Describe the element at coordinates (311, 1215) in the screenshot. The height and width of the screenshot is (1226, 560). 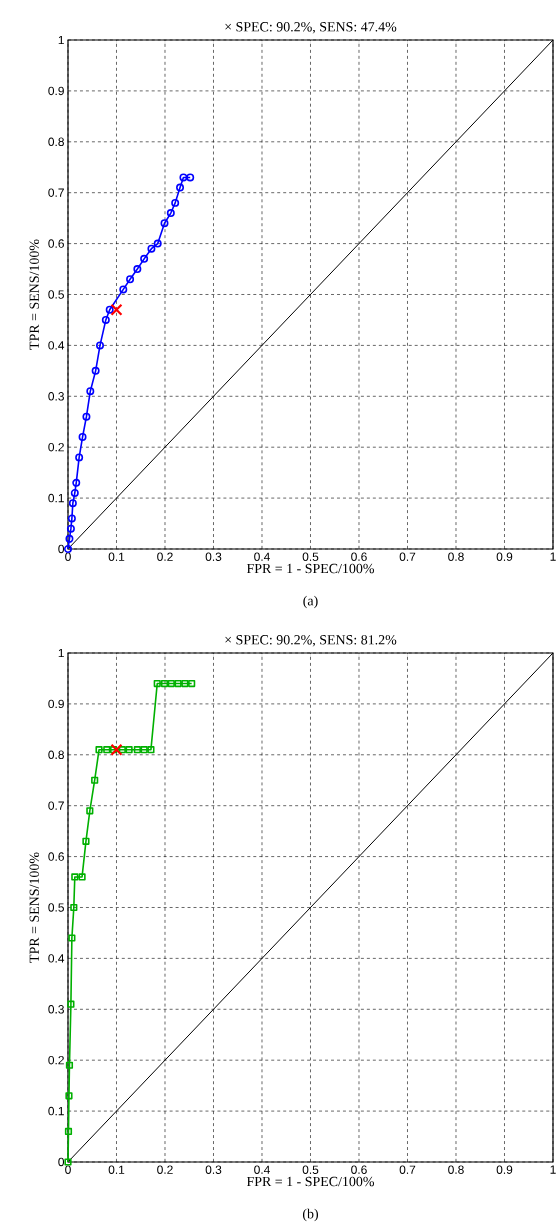
I see `text: (b)` at that location.